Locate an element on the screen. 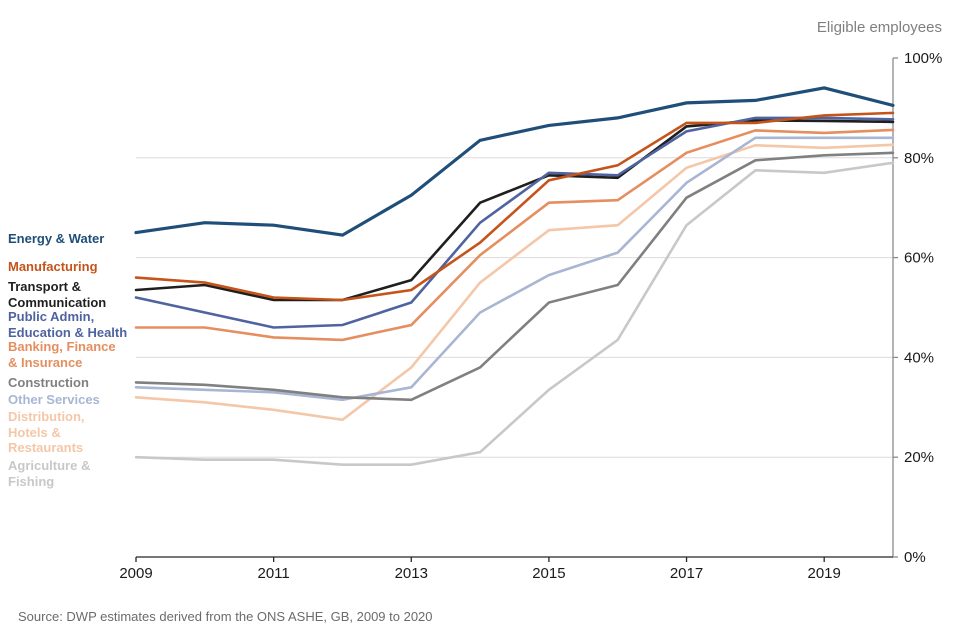  x-tick-label-2015: 2015 is located at coordinates (548, 573).